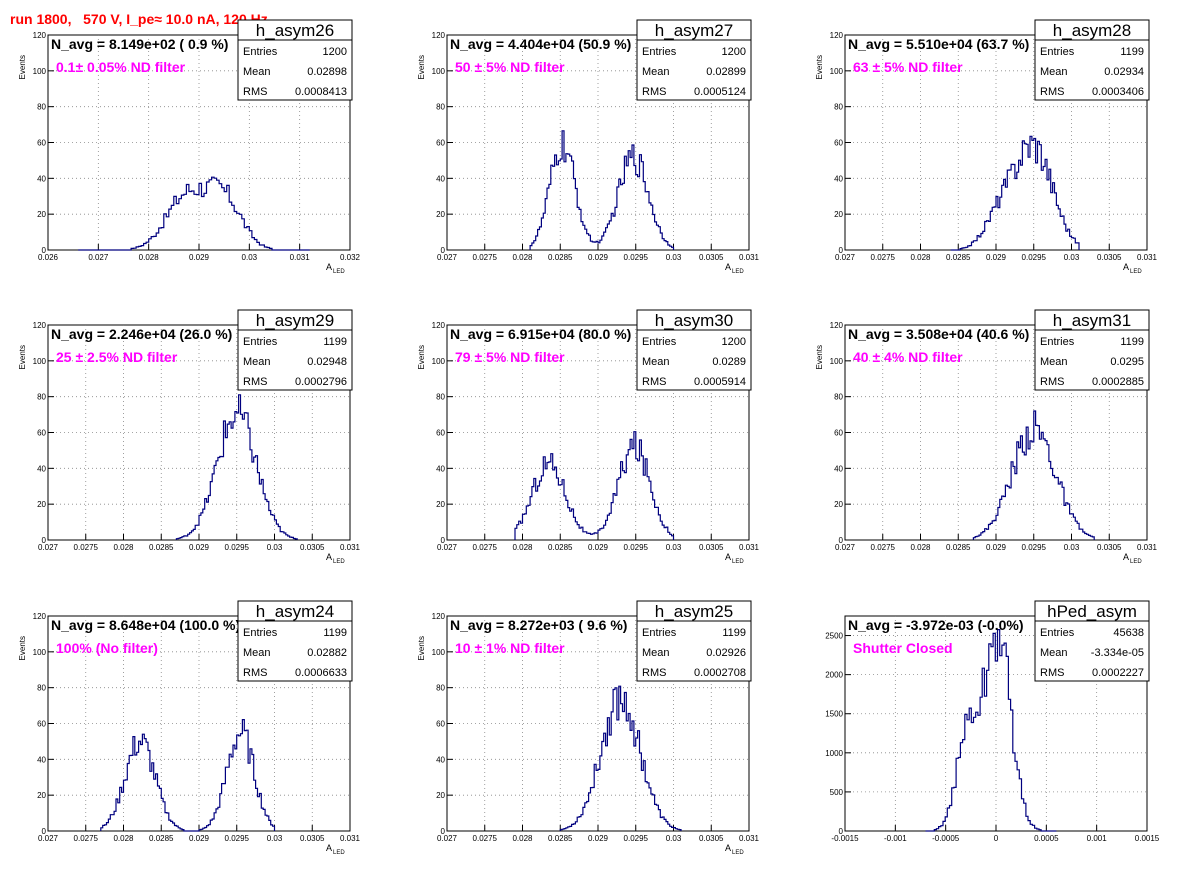 This screenshot has width=1196, height=872. I want to click on y-tick-label: 100, so click(439, 361).